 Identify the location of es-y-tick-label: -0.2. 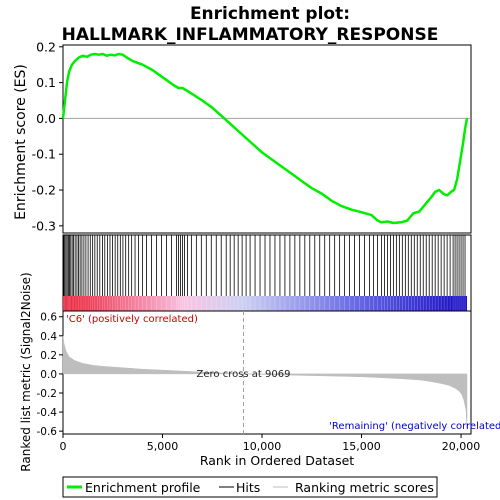
(44, 190).